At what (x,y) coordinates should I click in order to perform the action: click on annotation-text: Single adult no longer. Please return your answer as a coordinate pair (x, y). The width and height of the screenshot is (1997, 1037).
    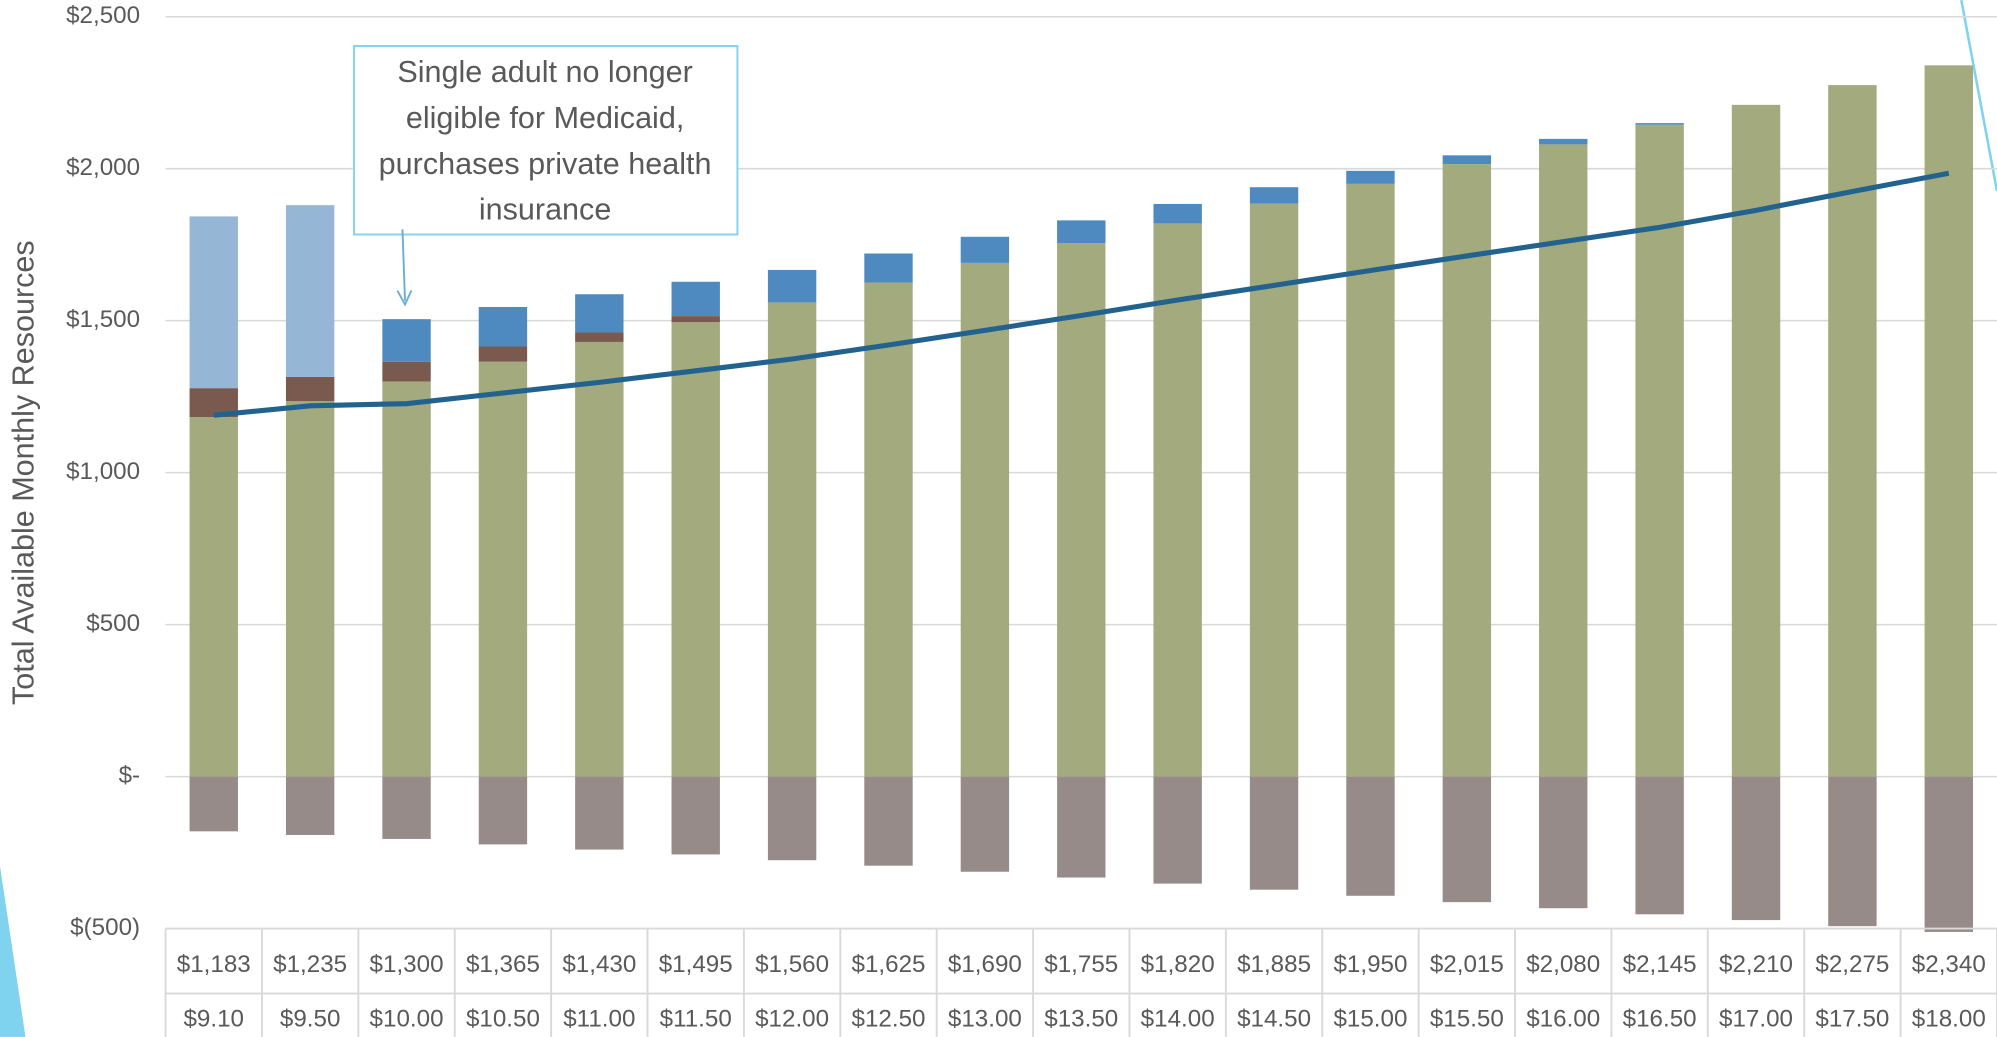
    Looking at the image, I should click on (545, 72).